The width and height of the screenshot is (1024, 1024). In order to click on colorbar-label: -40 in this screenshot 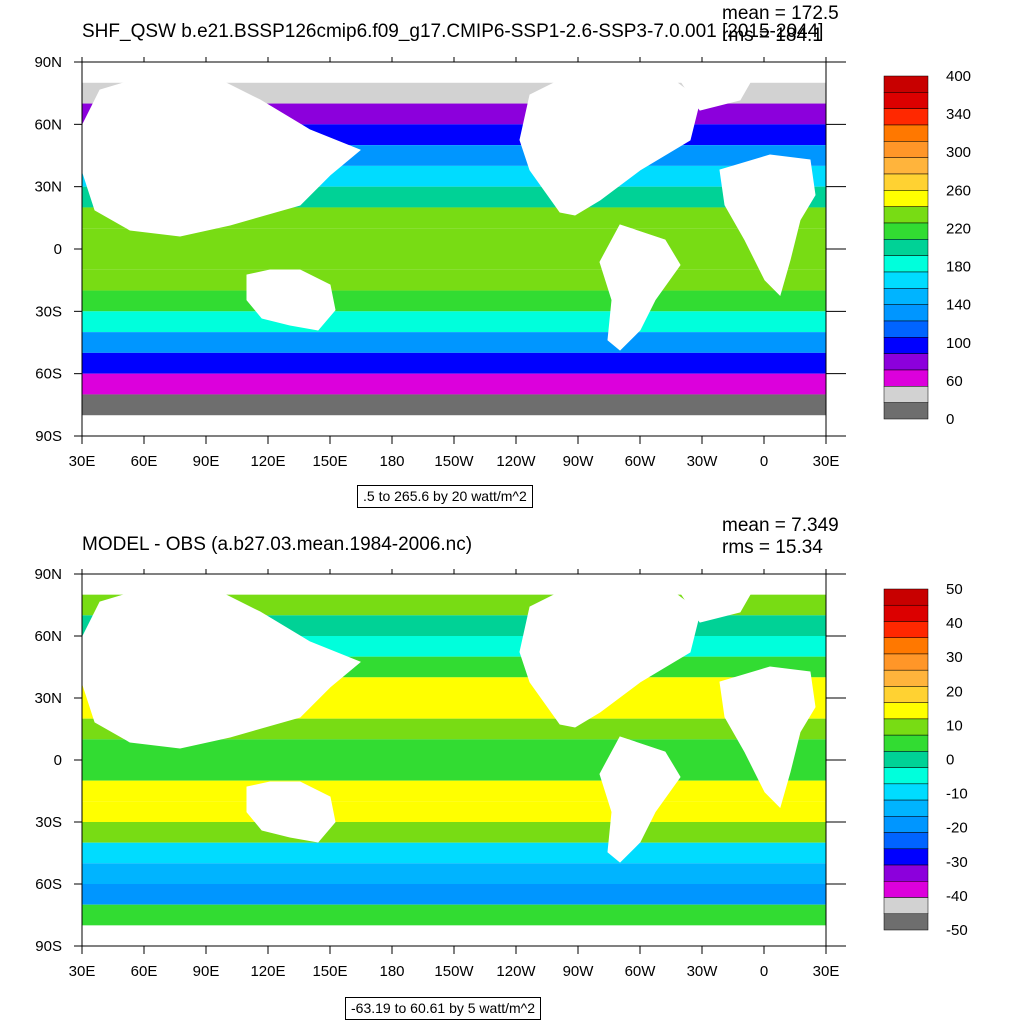, I will do `click(957, 896)`.